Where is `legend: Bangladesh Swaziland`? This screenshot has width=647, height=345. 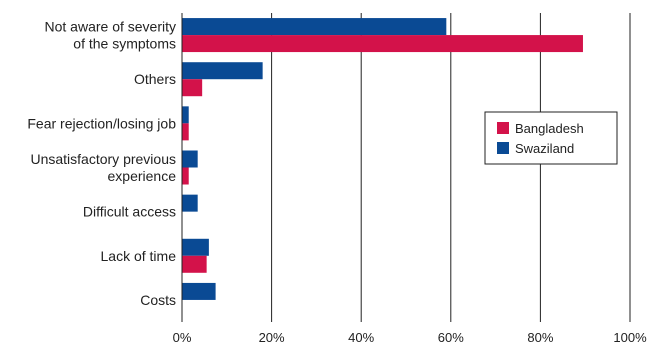 legend: Bangladesh Swaziland is located at coordinates (551, 138).